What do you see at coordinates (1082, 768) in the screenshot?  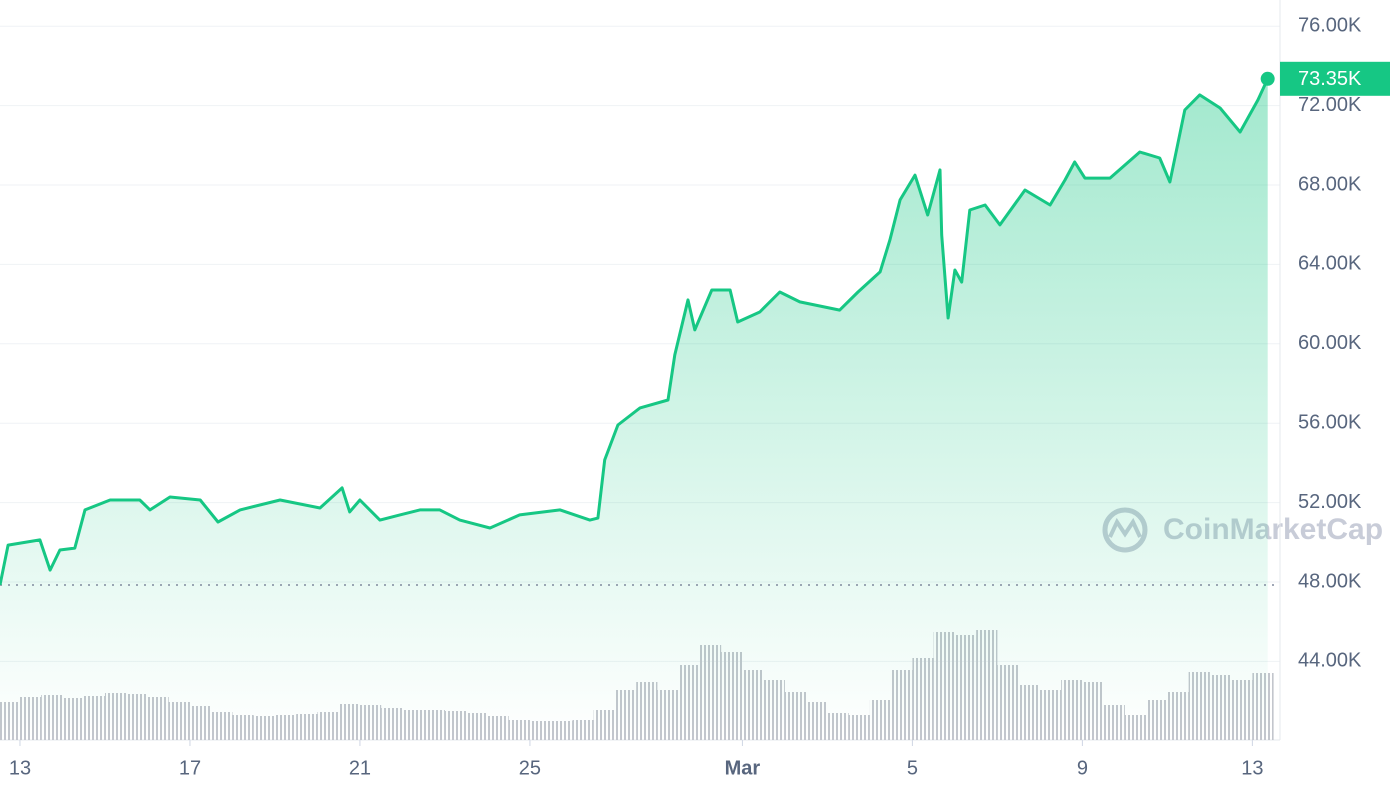 I see `x-tick-label: 9` at bounding box center [1082, 768].